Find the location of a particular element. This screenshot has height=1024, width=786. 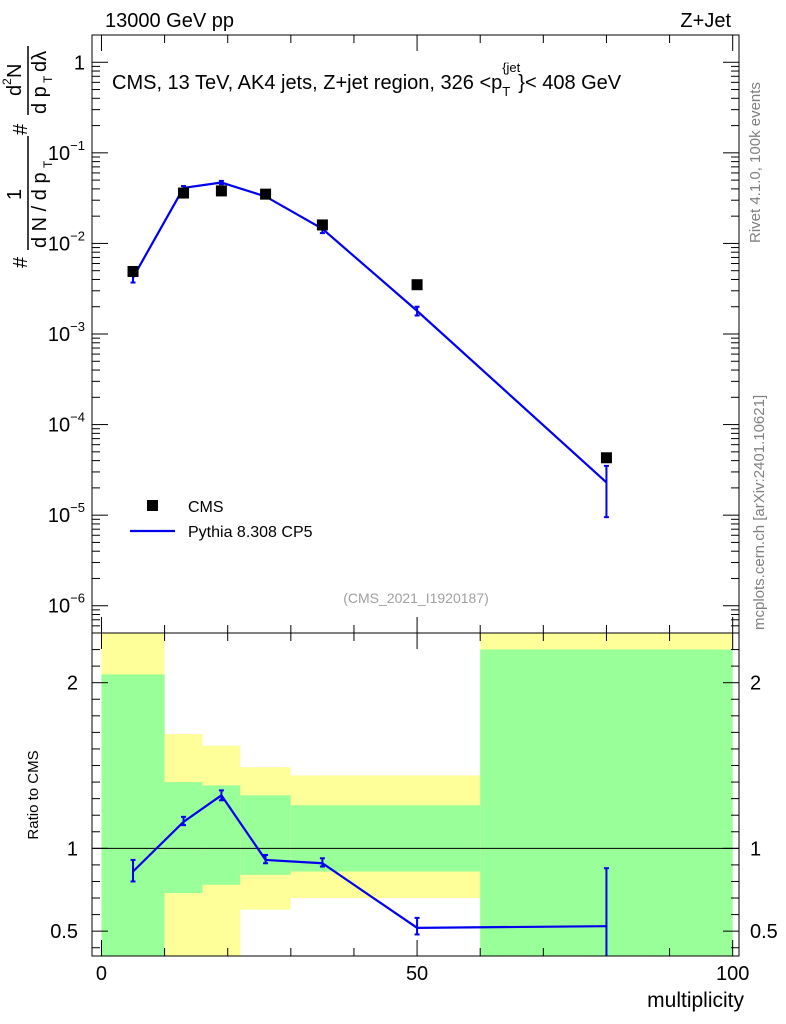

y-tick-label: 10⁻² is located at coordinates (66, 241).